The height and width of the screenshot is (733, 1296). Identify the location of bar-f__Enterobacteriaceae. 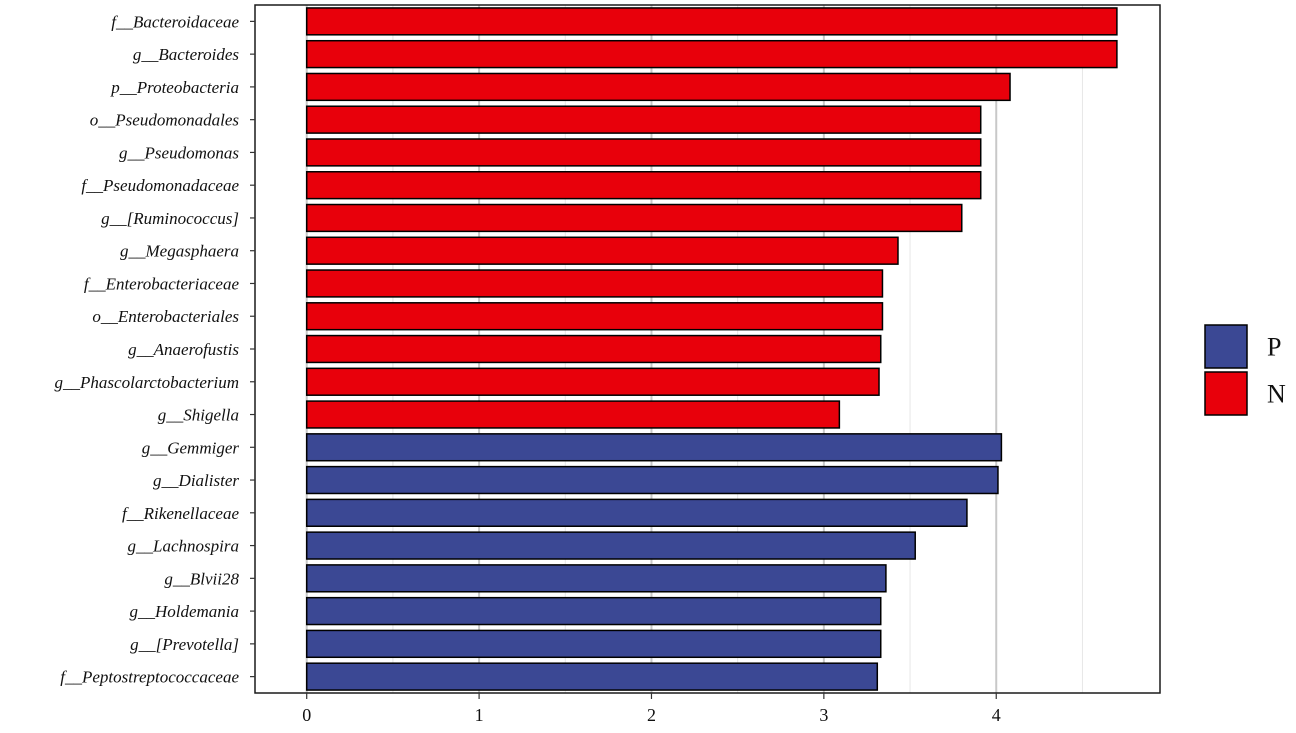
(594, 283).